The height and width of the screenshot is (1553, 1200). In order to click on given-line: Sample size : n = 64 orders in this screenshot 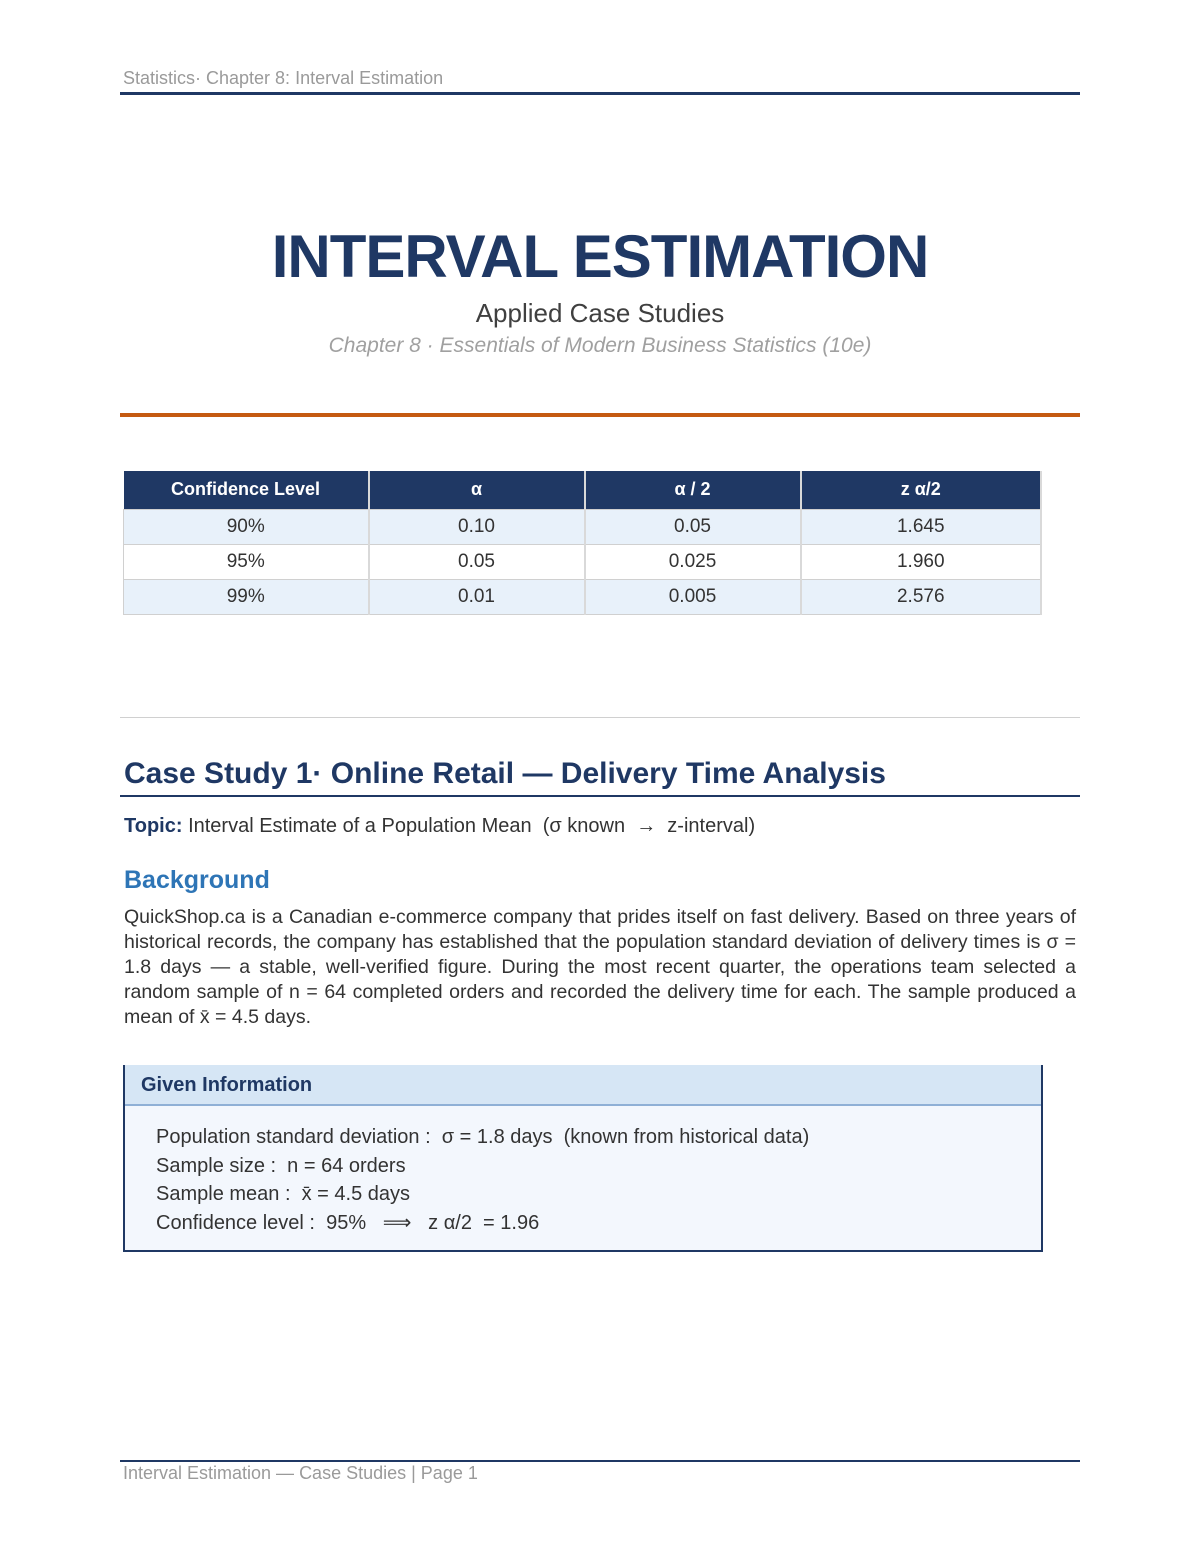, I will do `click(281, 1165)`.